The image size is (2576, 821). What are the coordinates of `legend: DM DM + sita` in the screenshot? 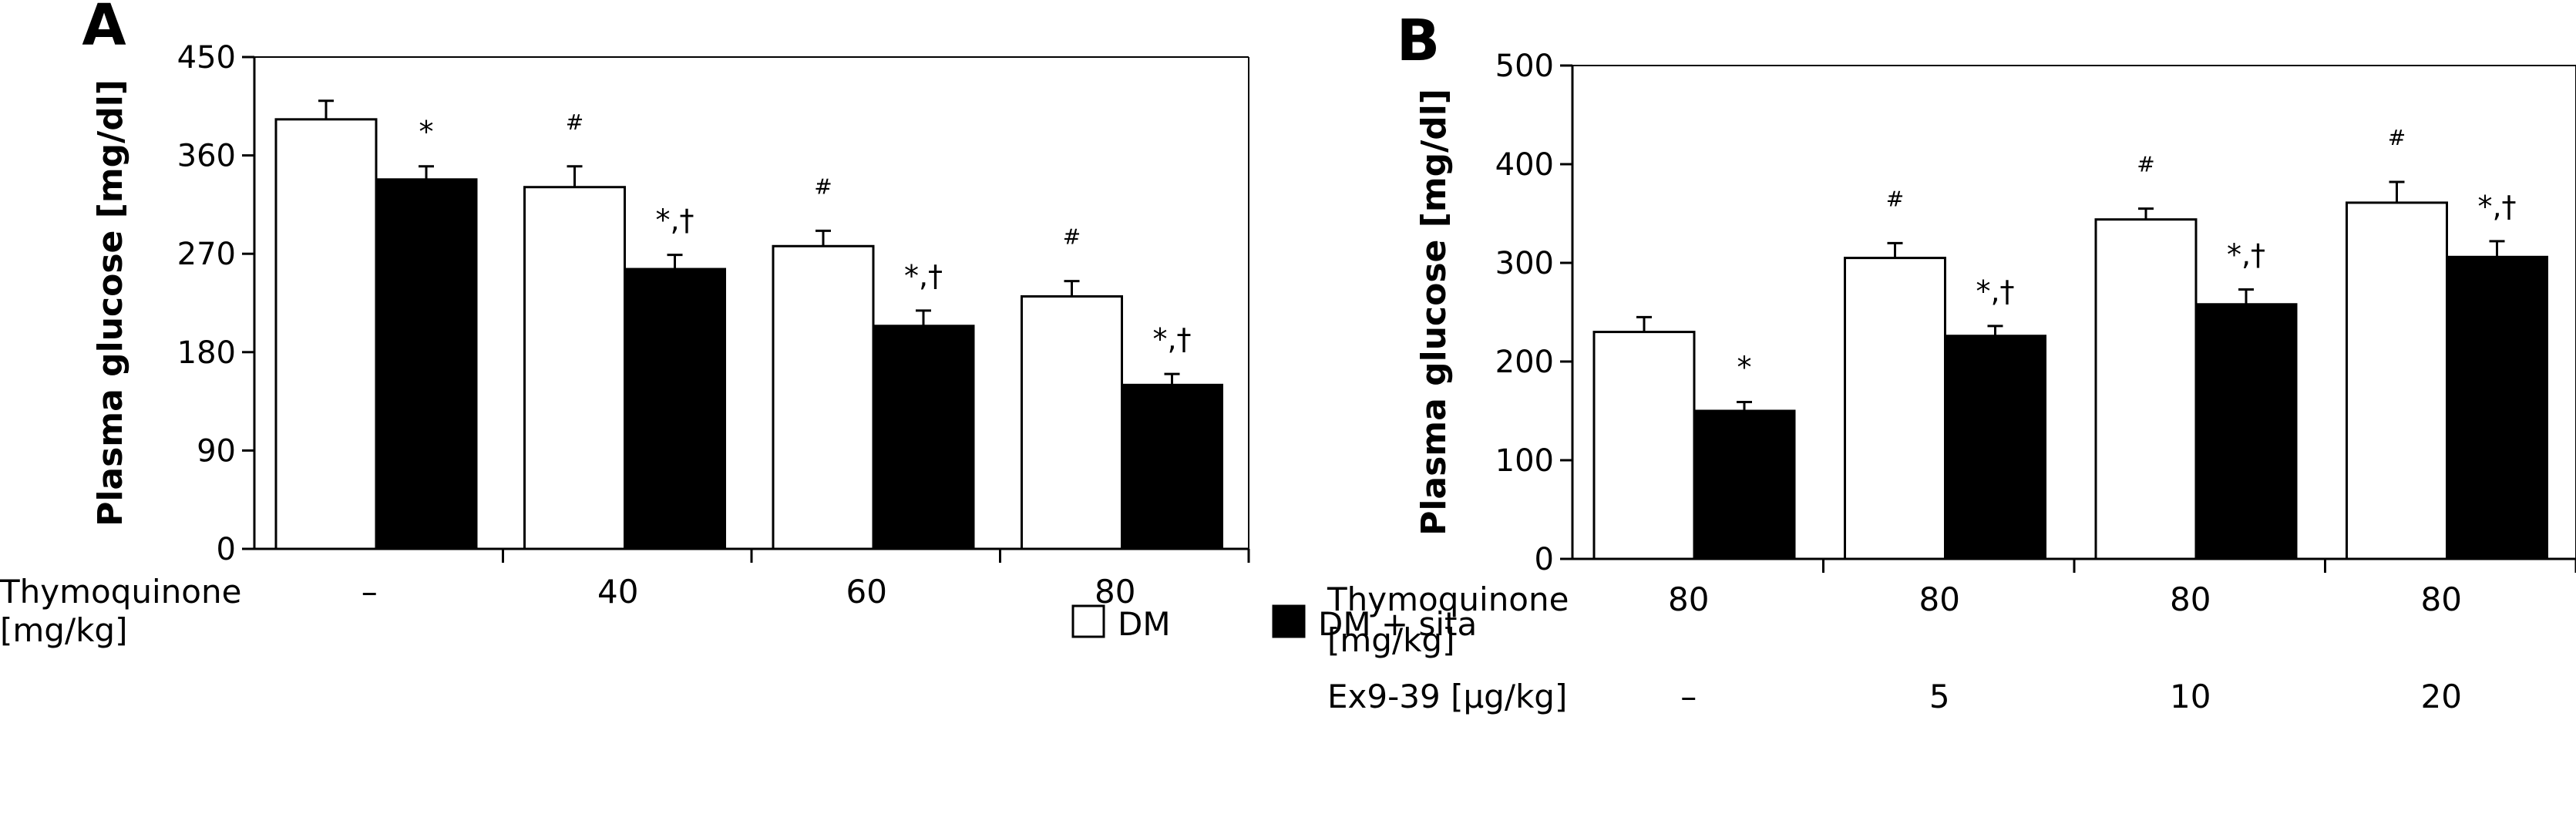 It's located at (1274, 624).